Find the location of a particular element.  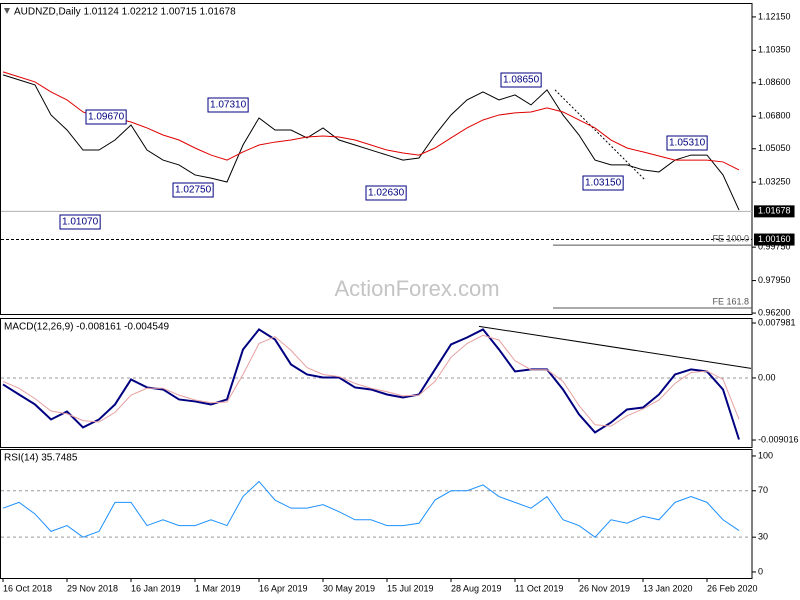

price-label: 1.01678 is located at coordinates (774, 211).